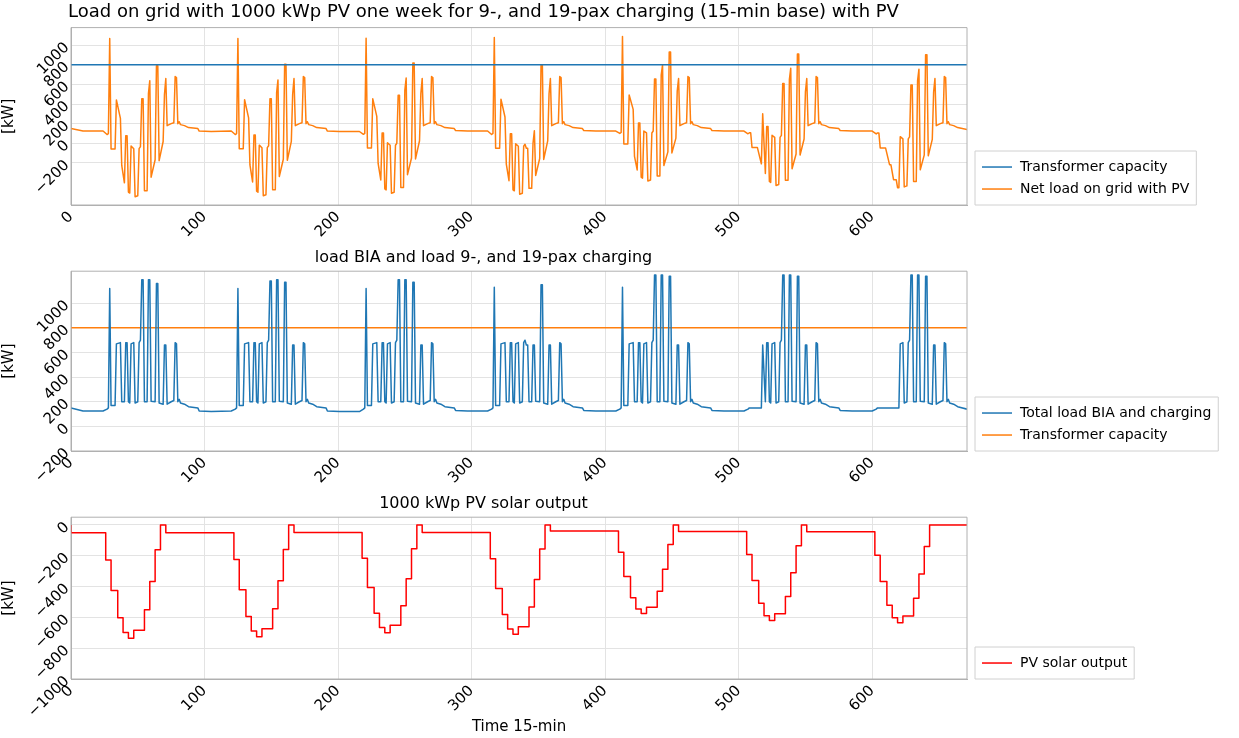  Describe the element at coordinates (1115, 411) in the screenshot. I see `legend-label: Total load BIA and charging` at that location.